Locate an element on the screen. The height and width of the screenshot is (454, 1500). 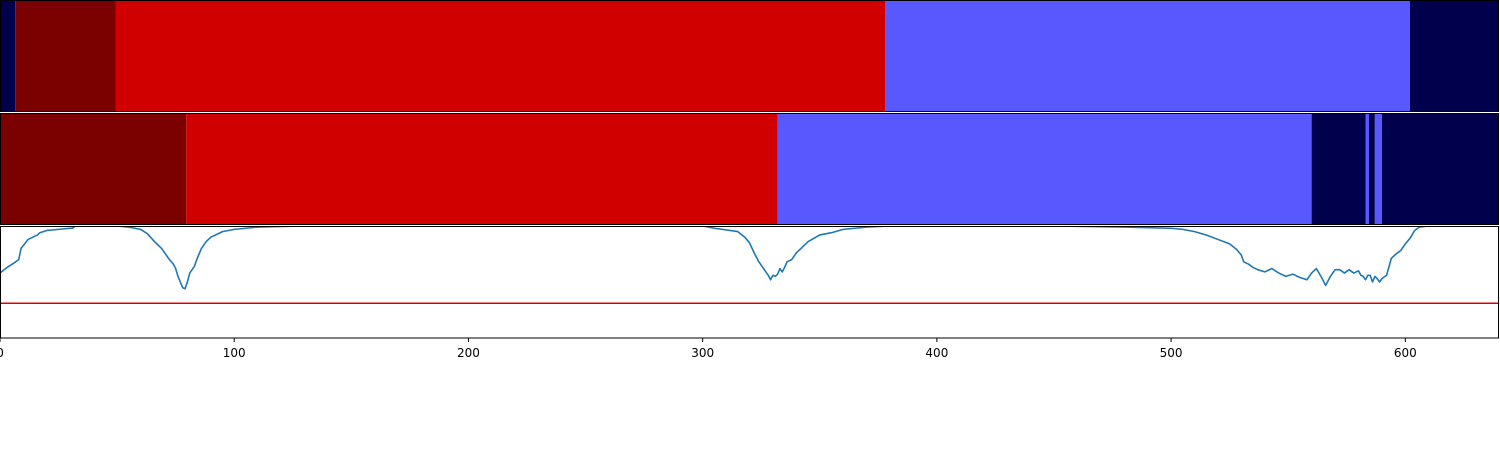
x-tick-label: 600 is located at coordinates (1405, 353).